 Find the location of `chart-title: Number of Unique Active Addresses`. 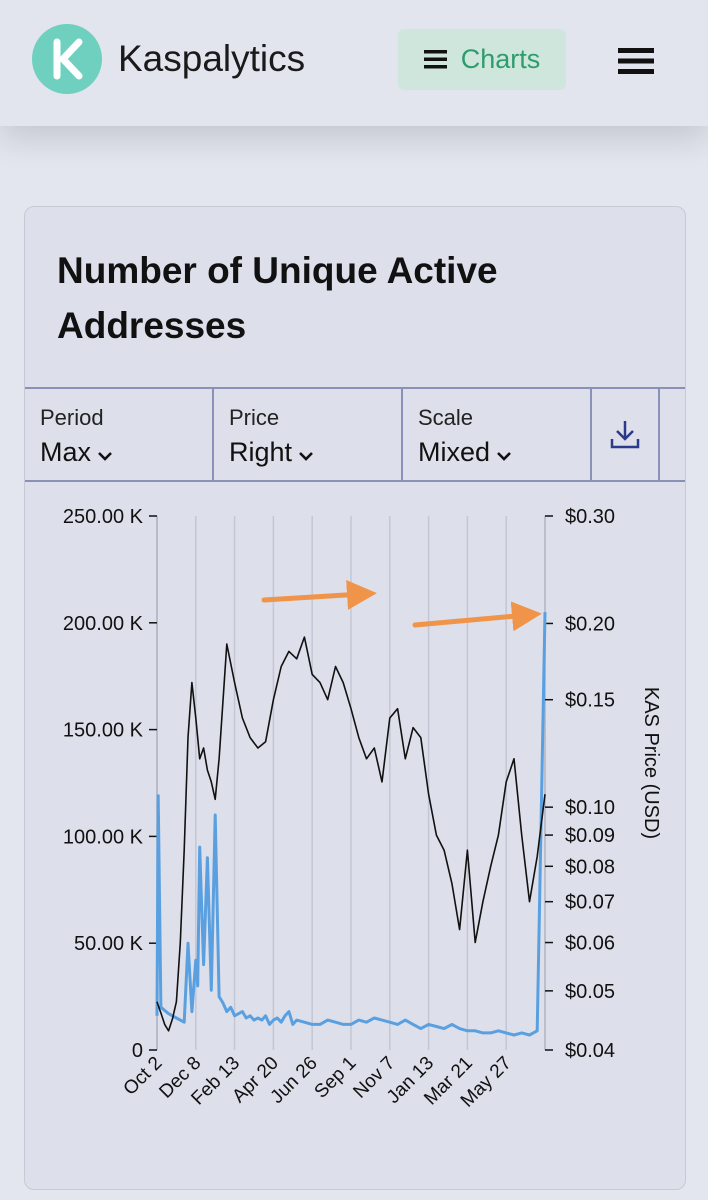

chart-title: Number of Unique Active Addresses is located at coordinates (277, 298).